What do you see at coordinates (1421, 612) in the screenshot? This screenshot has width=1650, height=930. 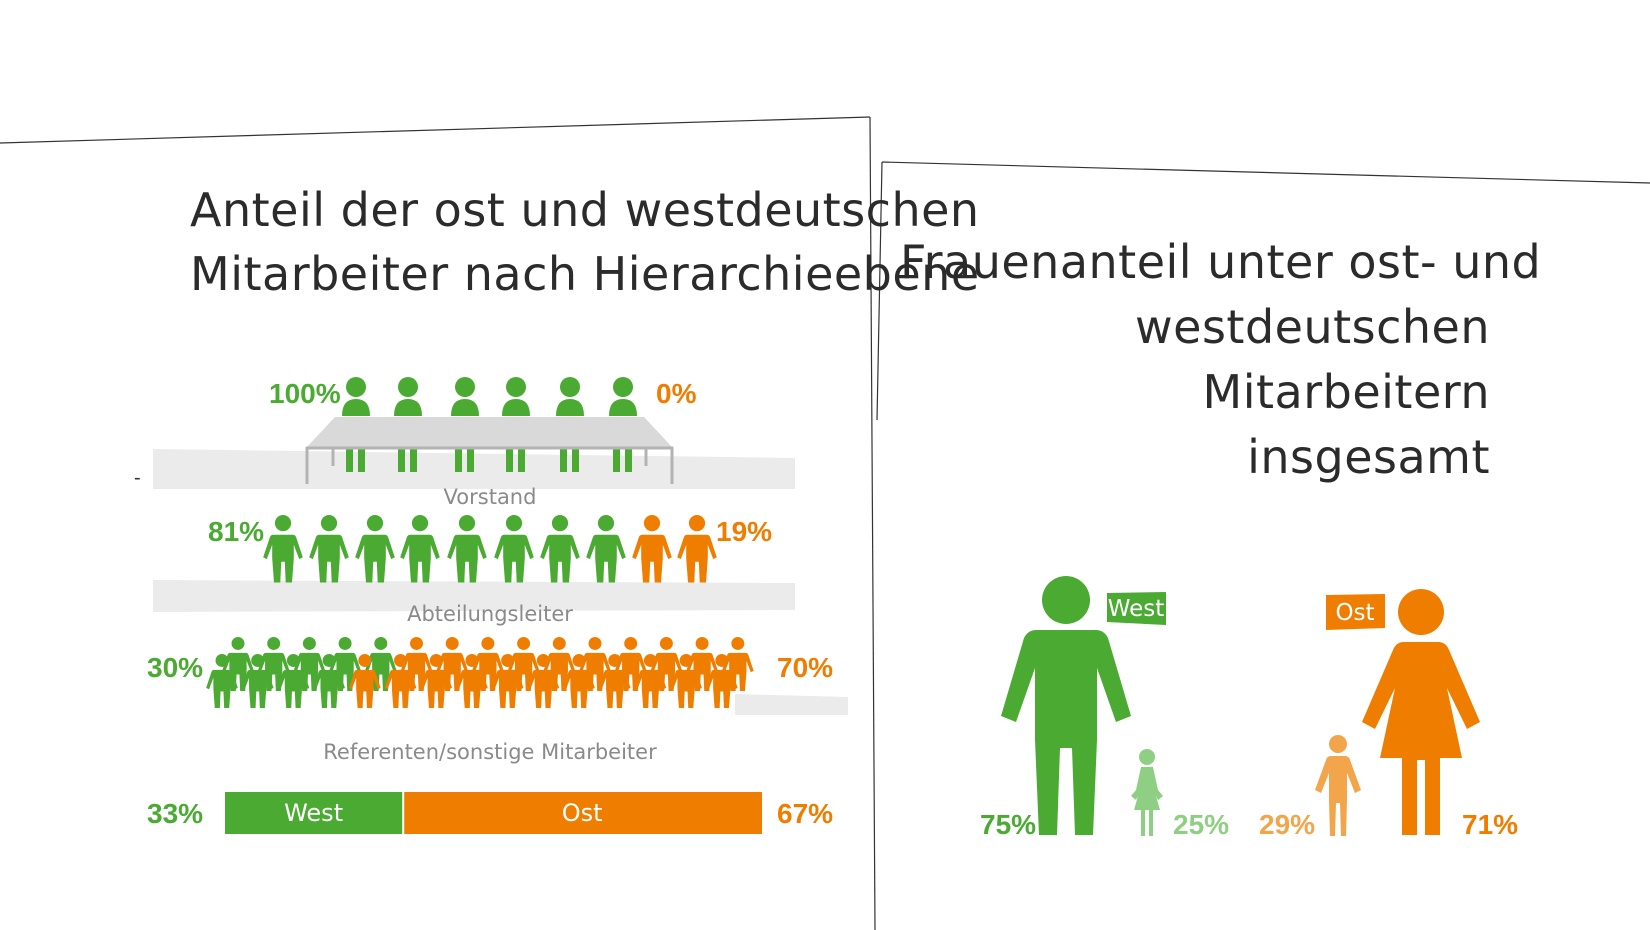 I see `woman-head` at bounding box center [1421, 612].